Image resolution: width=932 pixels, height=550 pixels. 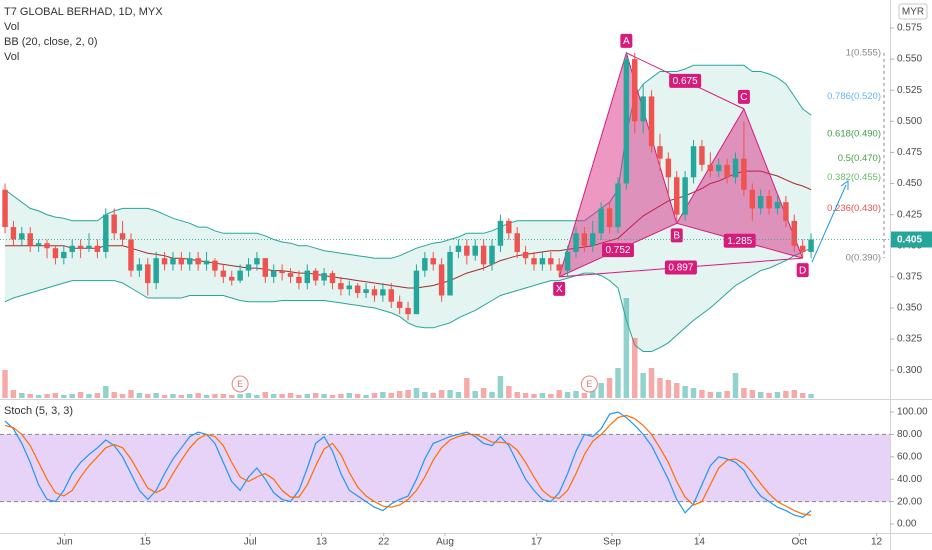 I want to click on point-label: D, so click(x=802, y=270).